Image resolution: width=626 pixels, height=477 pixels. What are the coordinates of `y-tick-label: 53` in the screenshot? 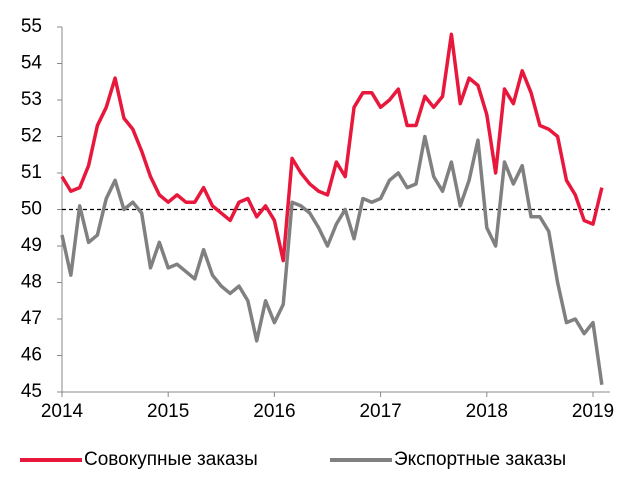 It's located at (31, 99).